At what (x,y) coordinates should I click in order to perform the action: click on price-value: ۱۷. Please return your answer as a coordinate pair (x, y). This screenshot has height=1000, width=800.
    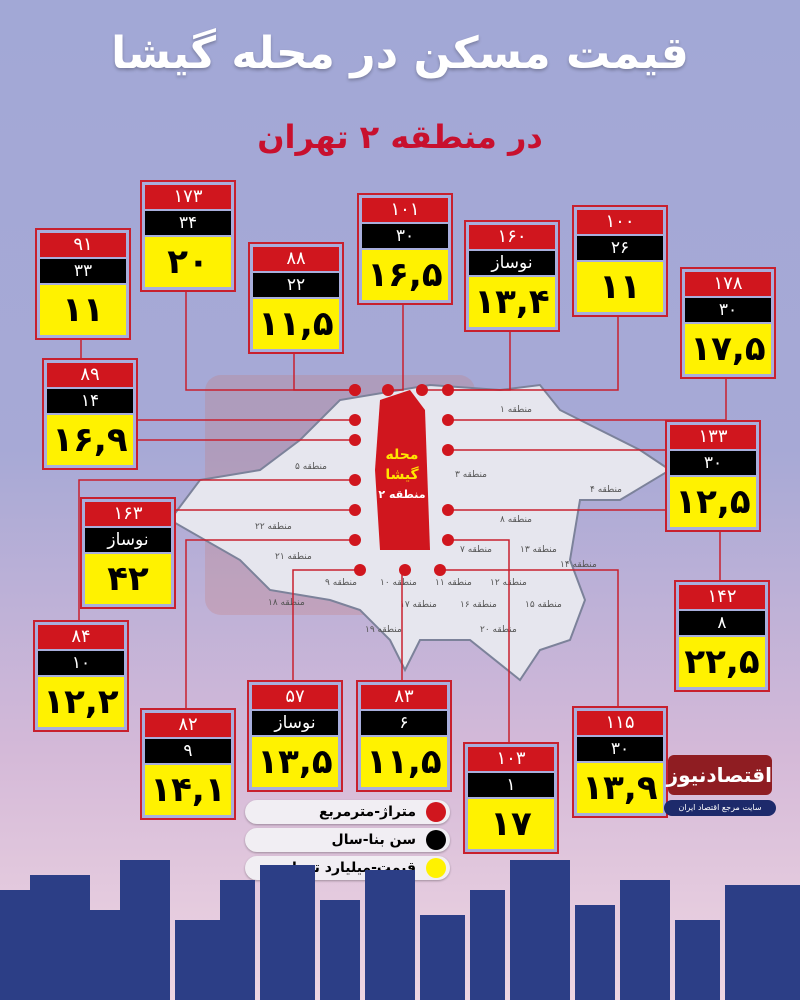
    Looking at the image, I should click on (511, 824).